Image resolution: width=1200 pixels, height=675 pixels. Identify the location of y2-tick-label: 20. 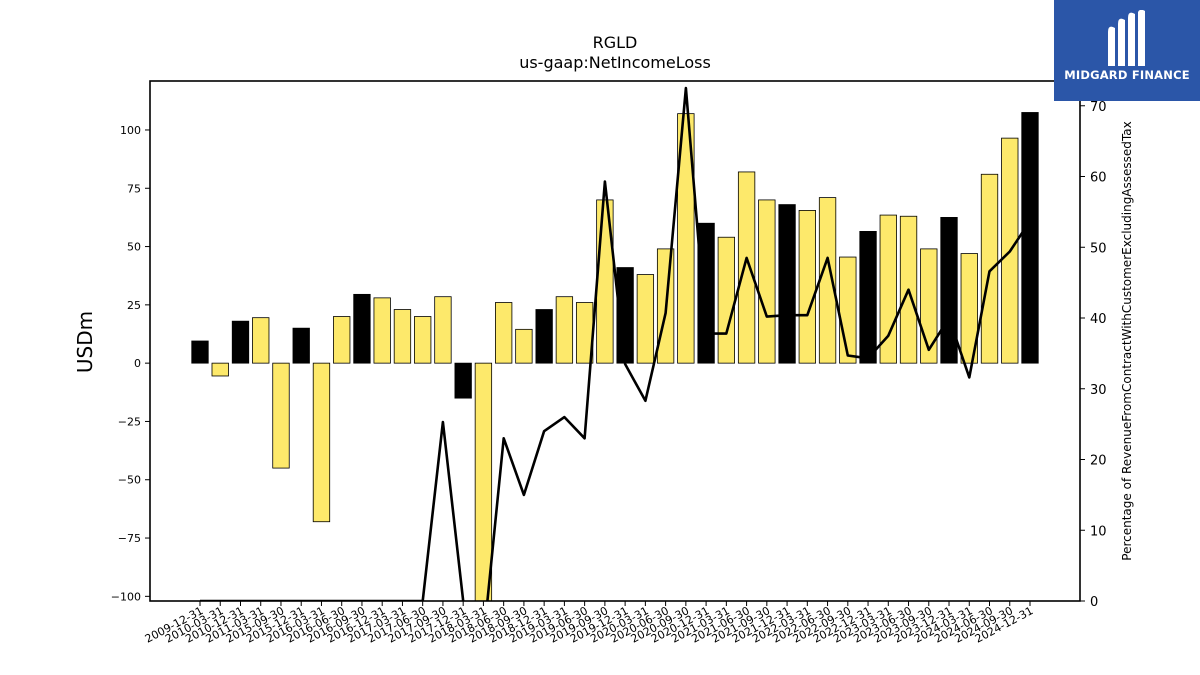
(1098, 461).